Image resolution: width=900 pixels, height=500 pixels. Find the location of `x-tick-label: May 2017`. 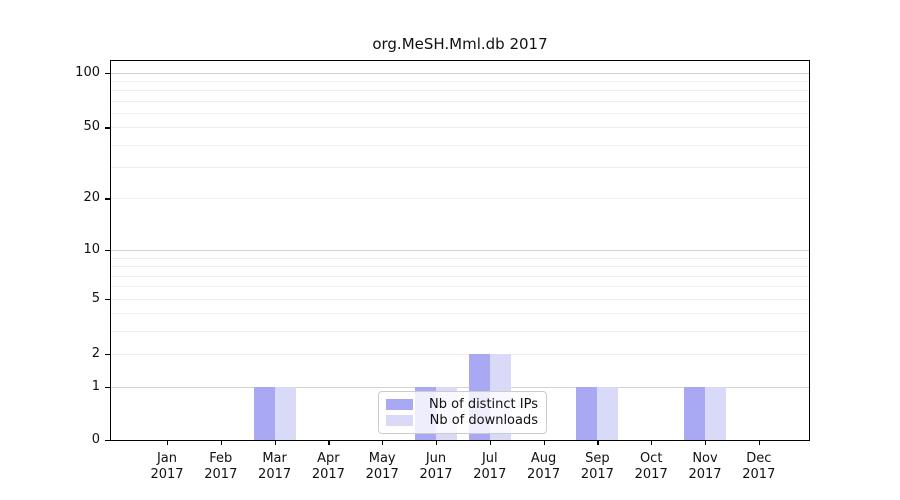

x-tick-label: May 2017 is located at coordinates (382, 466).